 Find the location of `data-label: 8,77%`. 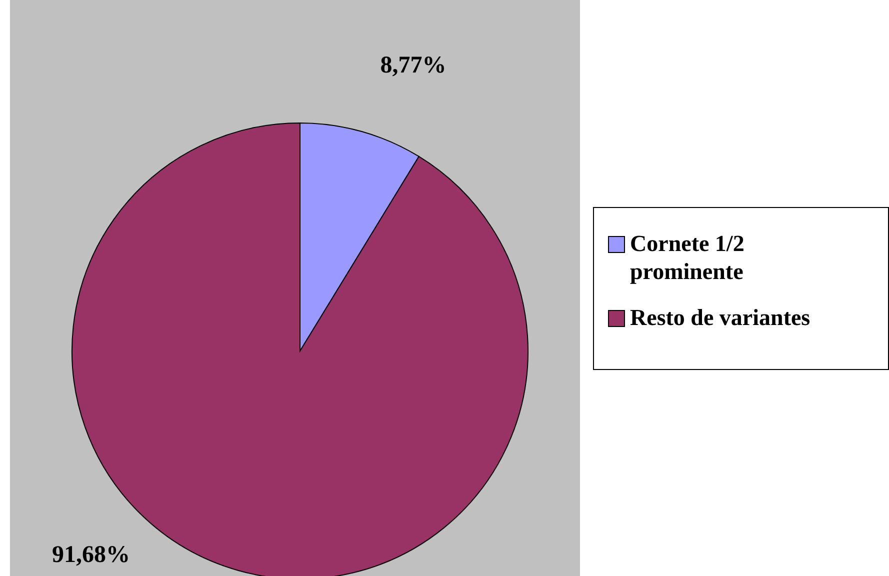

data-label: 8,77% is located at coordinates (413, 65).